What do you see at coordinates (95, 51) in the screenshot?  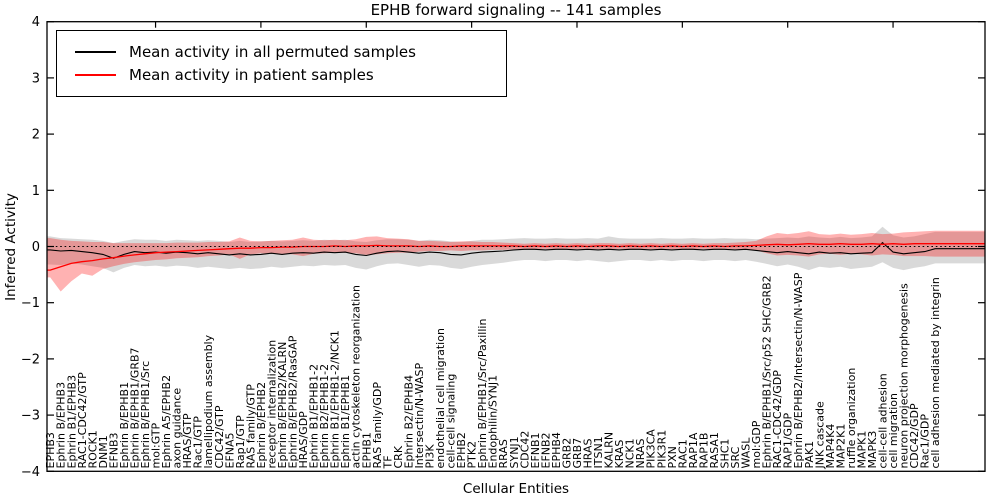 I see `permuted-line-swatch` at bounding box center [95, 51].